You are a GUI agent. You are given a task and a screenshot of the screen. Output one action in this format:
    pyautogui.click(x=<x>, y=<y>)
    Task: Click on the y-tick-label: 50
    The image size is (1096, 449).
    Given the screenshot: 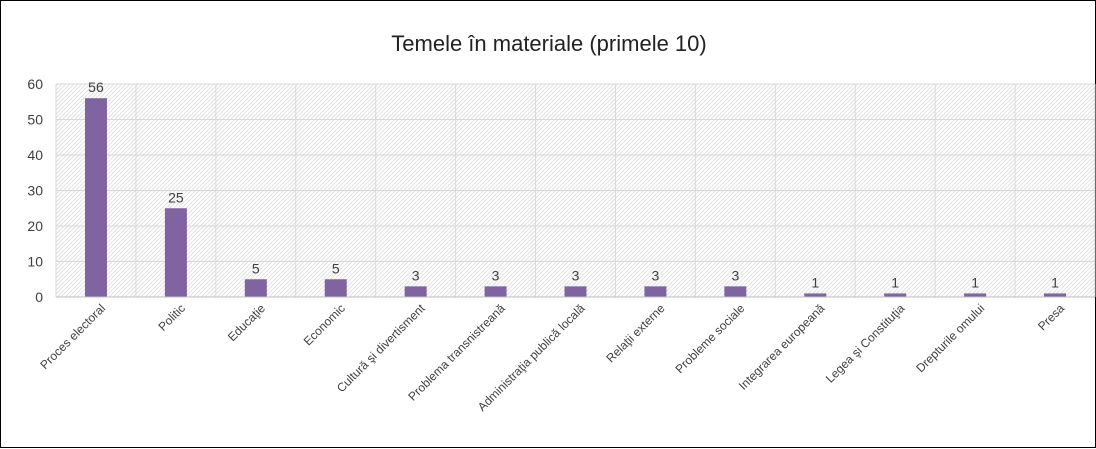 What is the action you would take?
    pyautogui.click(x=35, y=120)
    